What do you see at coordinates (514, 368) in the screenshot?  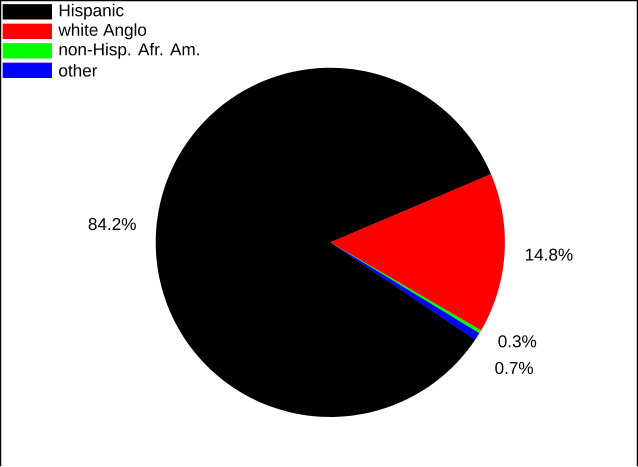 I see `data-label: 0.7%` at bounding box center [514, 368].